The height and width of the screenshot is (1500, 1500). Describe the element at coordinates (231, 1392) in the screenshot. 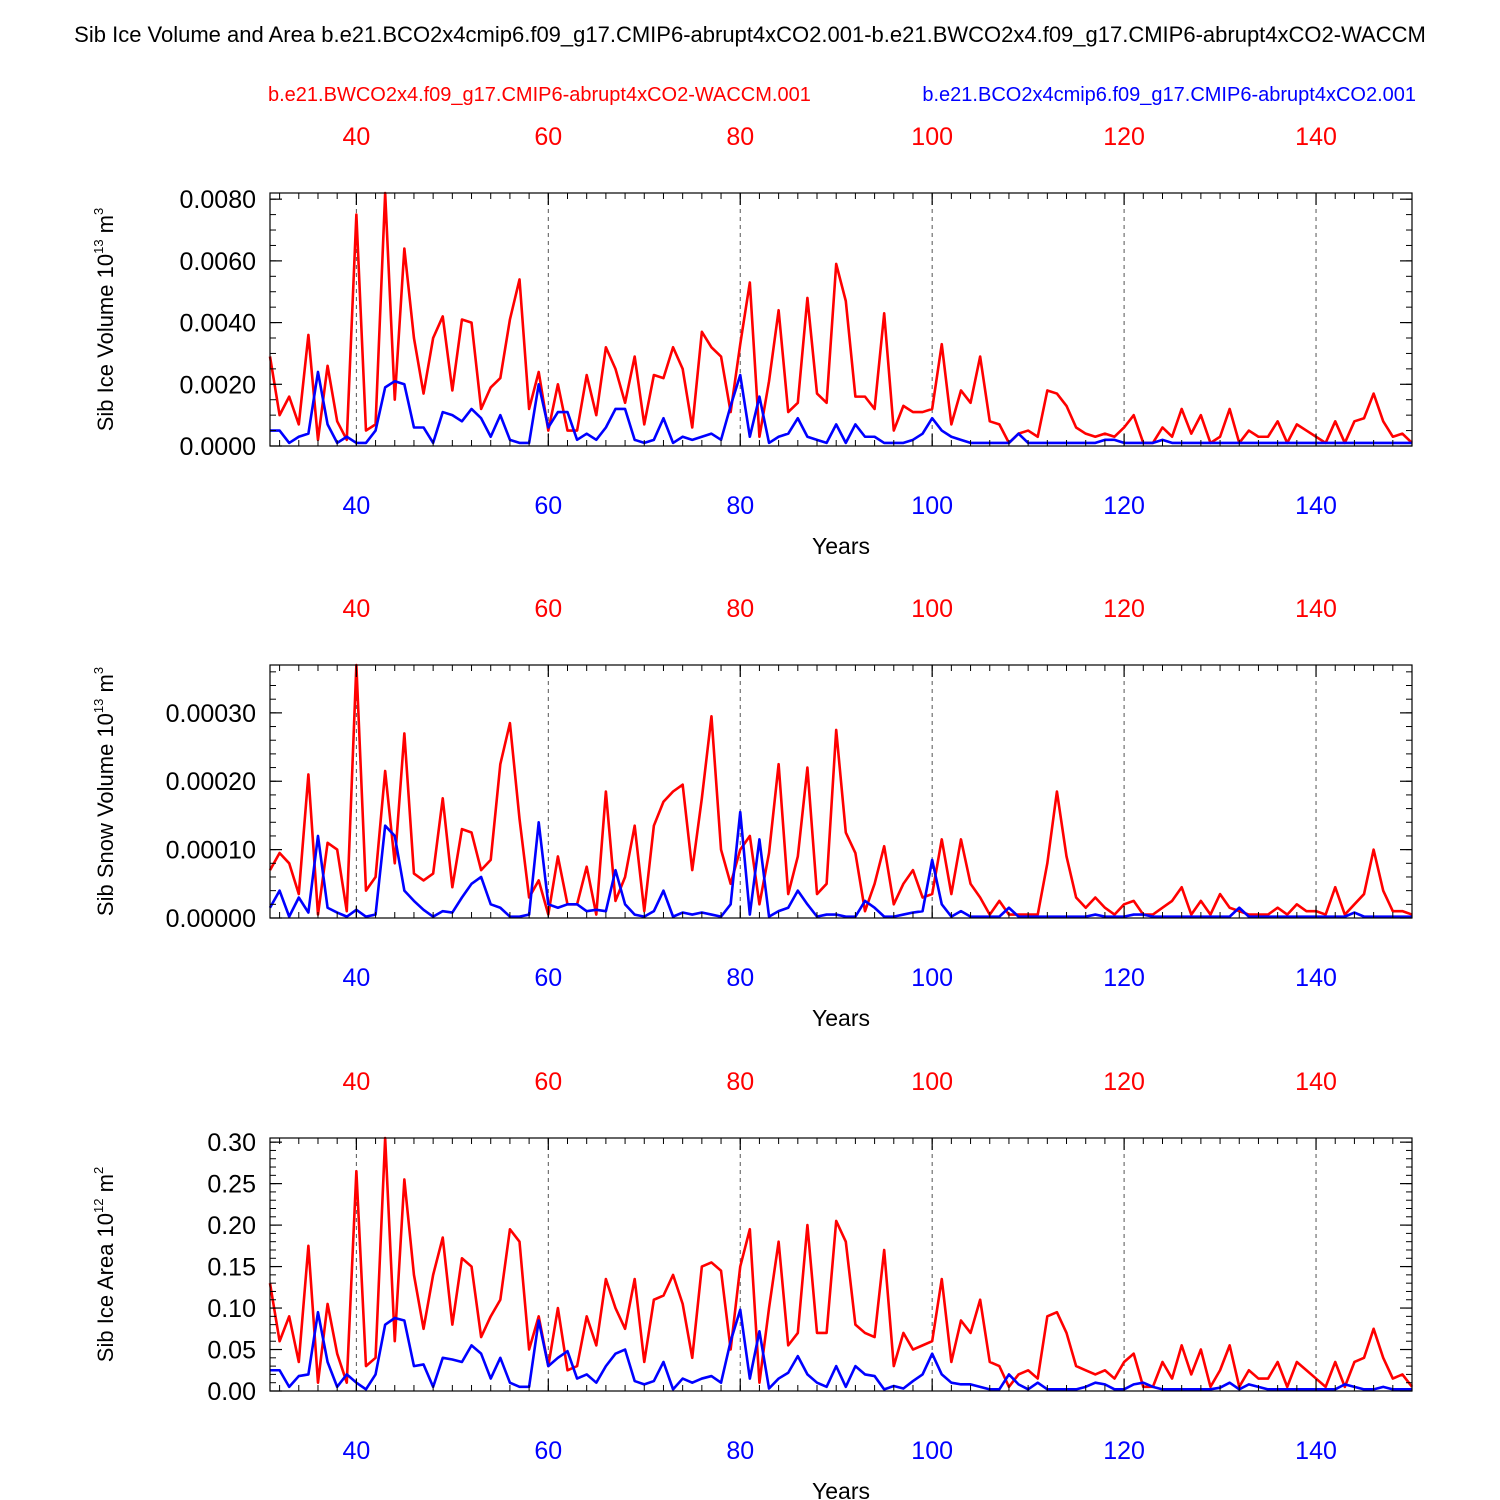

I see `y-tick-label: 0.00` at that location.